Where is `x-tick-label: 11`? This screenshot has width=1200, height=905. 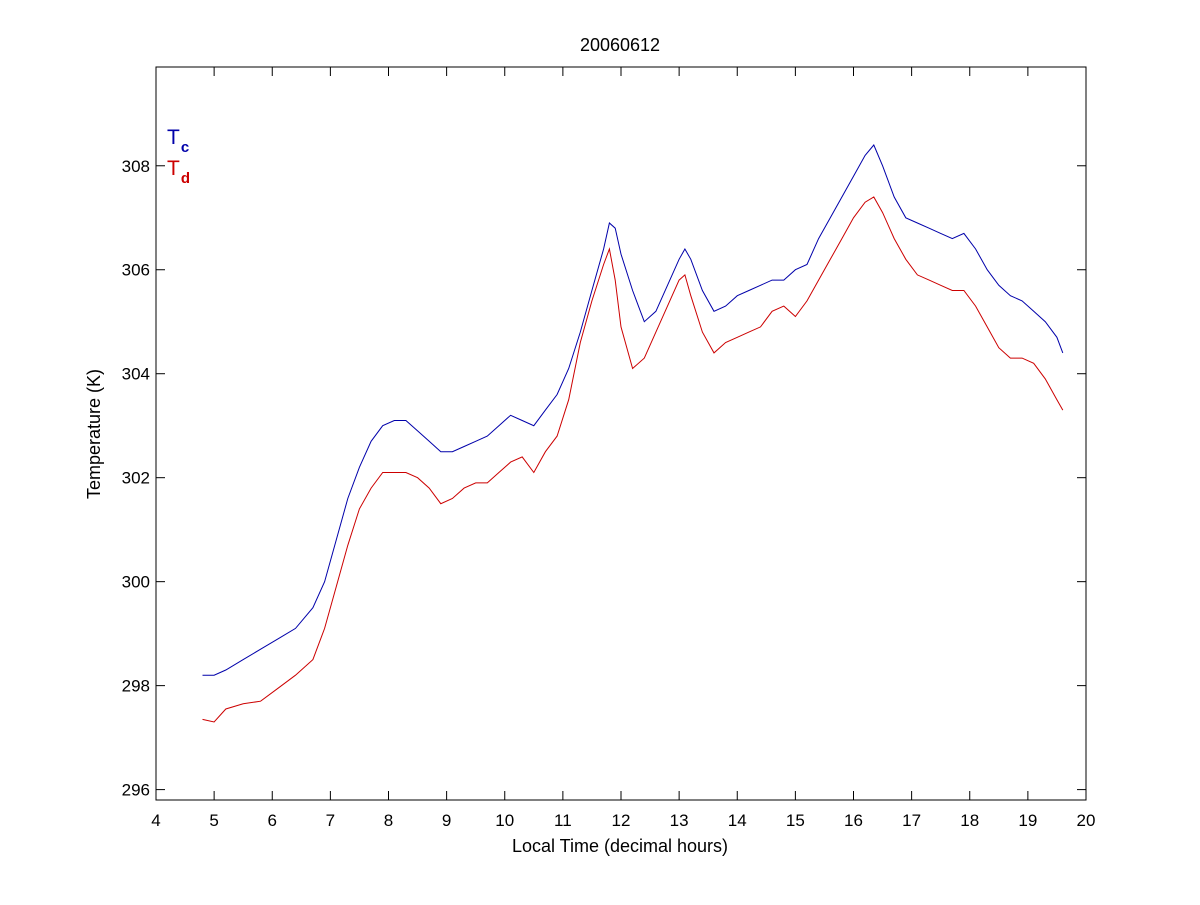
x-tick-label: 11 is located at coordinates (563, 820).